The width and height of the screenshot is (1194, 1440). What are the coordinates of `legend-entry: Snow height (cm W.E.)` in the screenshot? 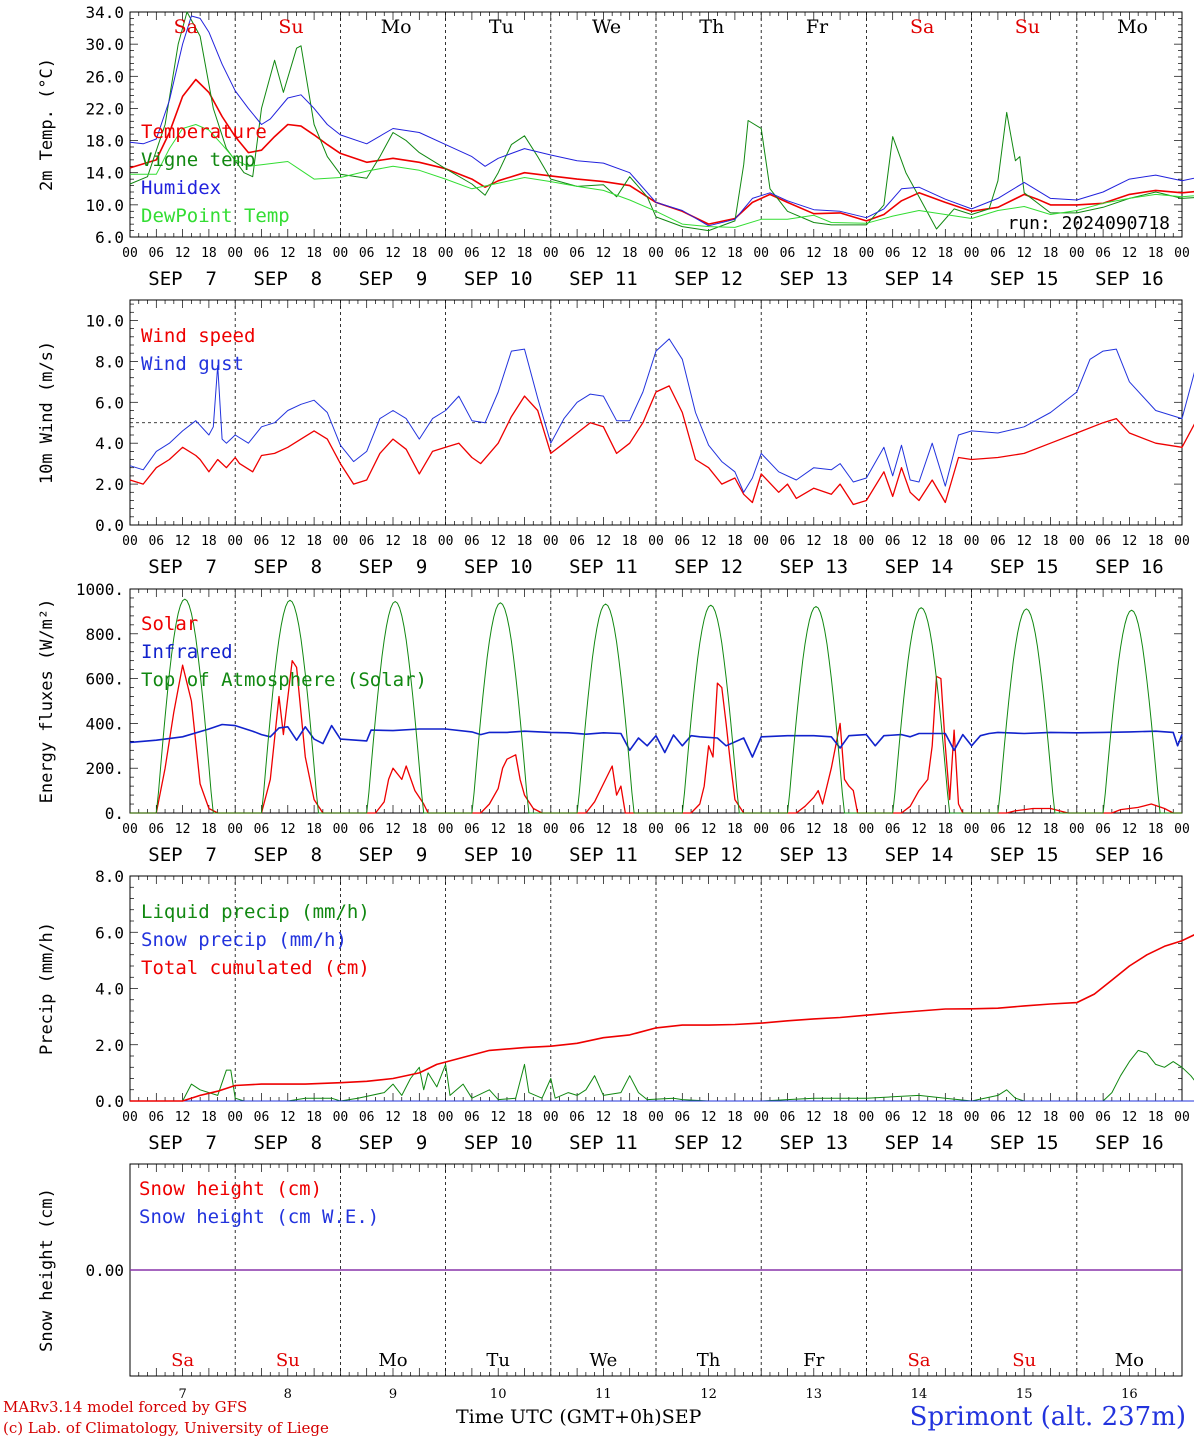 It's located at (259, 1217).